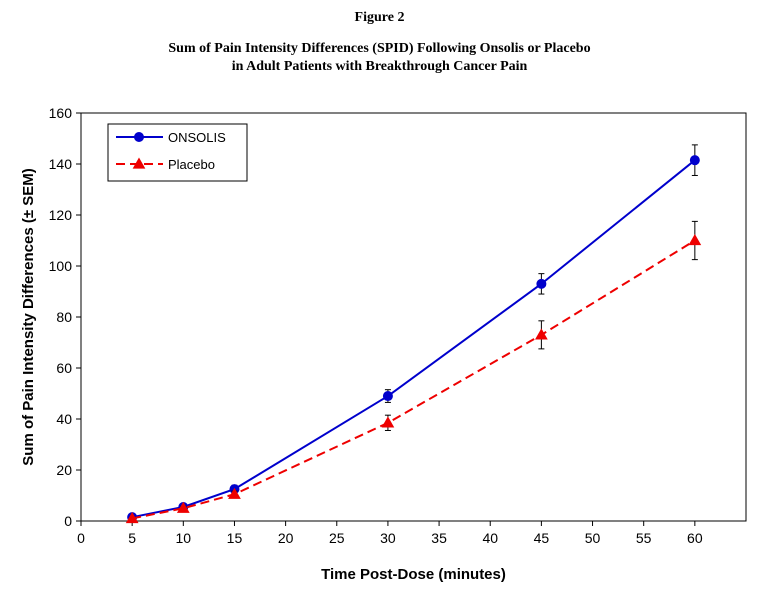 This screenshot has height=590, width=759. Describe the element at coordinates (197, 137) in the screenshot. I see `legend-label-onsolis: ONSOLIS` at that location.